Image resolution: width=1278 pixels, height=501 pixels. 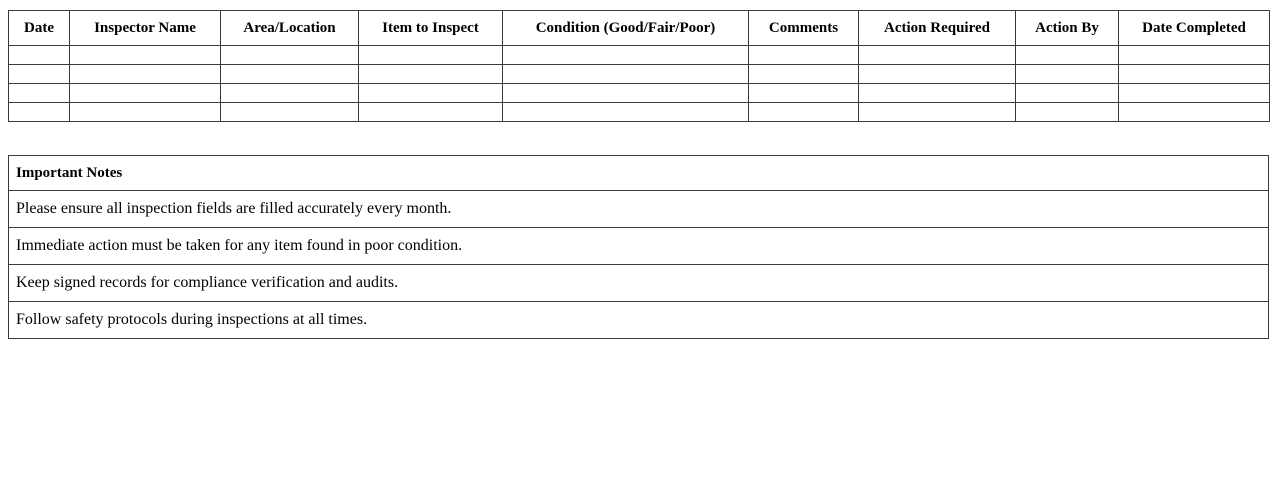 I want to click on notes-title-row: Important Notes, so click(x=638, y=173).